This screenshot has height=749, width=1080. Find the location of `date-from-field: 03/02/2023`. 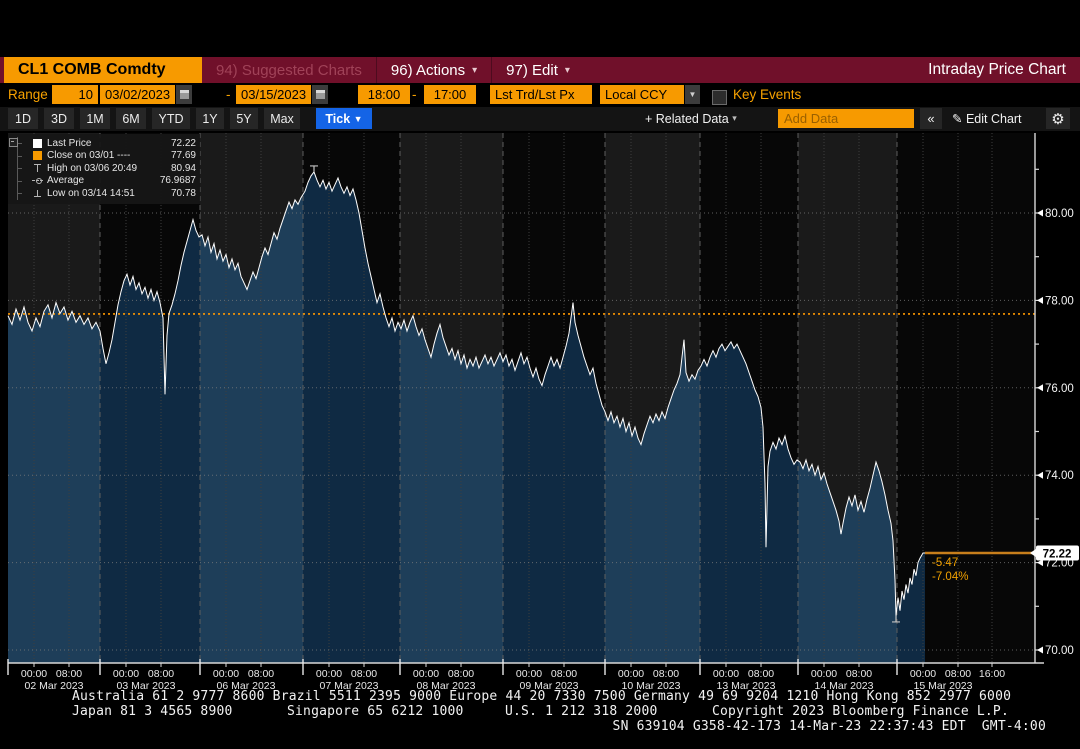

date-from-field: 03/02/2023 is located at coordinates (146, 94).